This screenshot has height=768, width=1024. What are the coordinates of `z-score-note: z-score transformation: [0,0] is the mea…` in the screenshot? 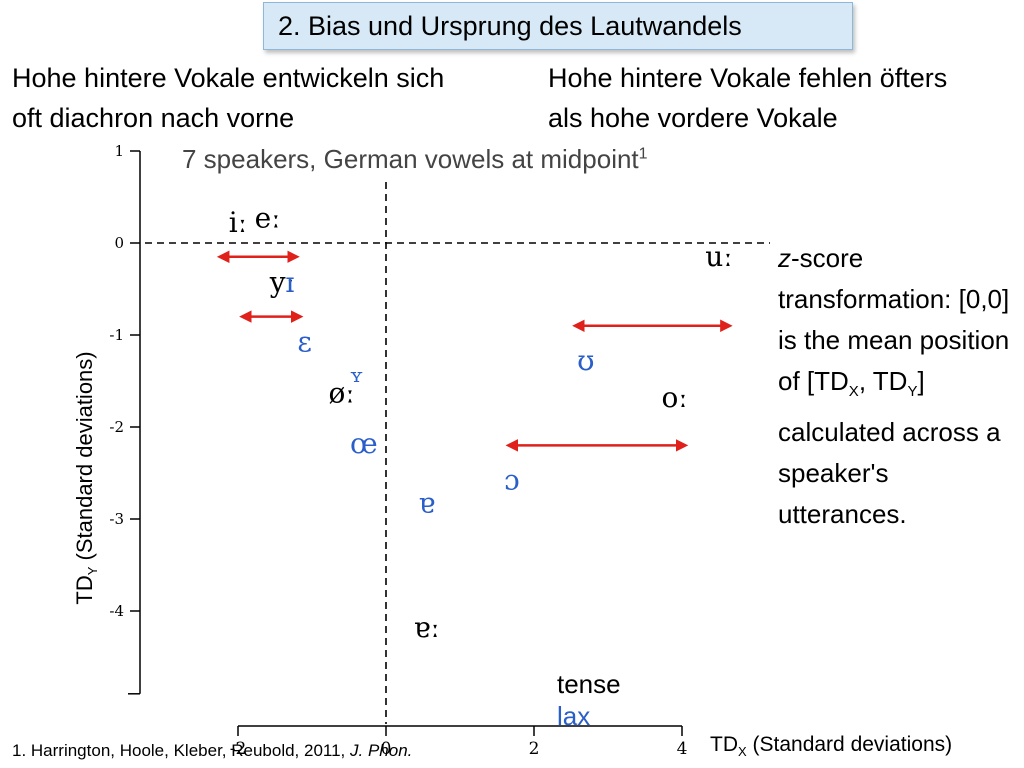 It's located at (898, 386).